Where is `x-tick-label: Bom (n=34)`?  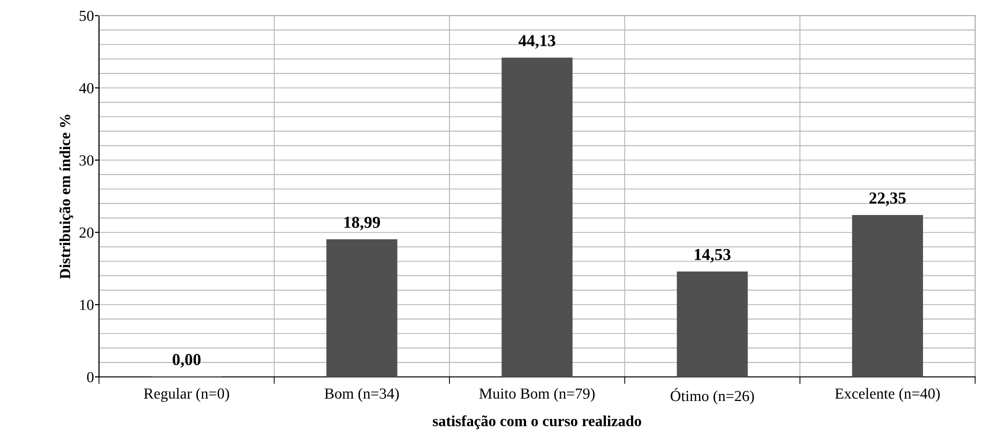
x-tick-label: Bom (n=34) is located at coordinates (361, 395).